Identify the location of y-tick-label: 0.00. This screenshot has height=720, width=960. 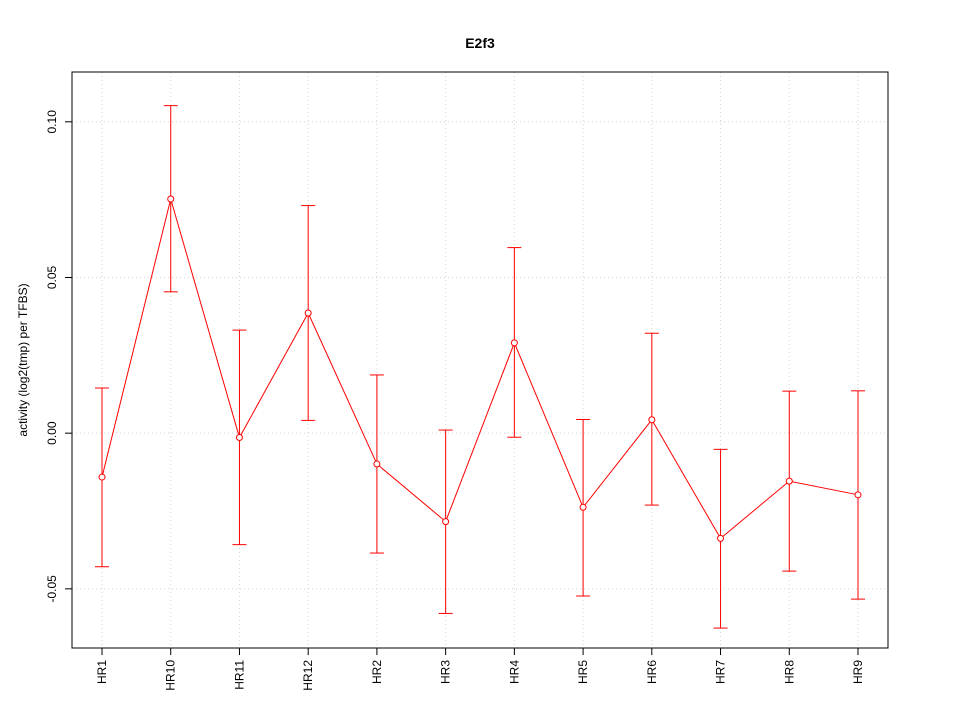
(52, 433).